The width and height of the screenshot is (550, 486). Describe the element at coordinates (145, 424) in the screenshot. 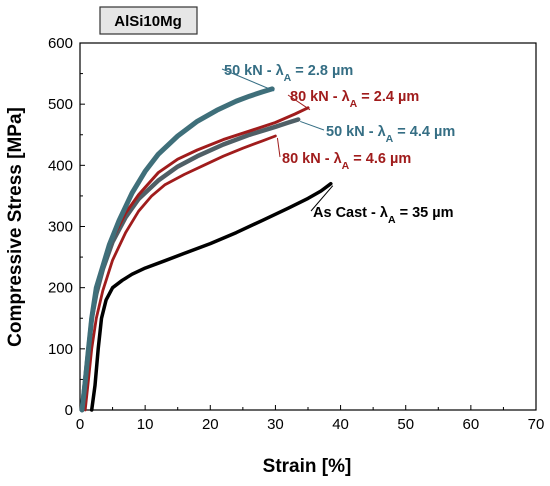

I see `x-tick-label: 10` at that location.